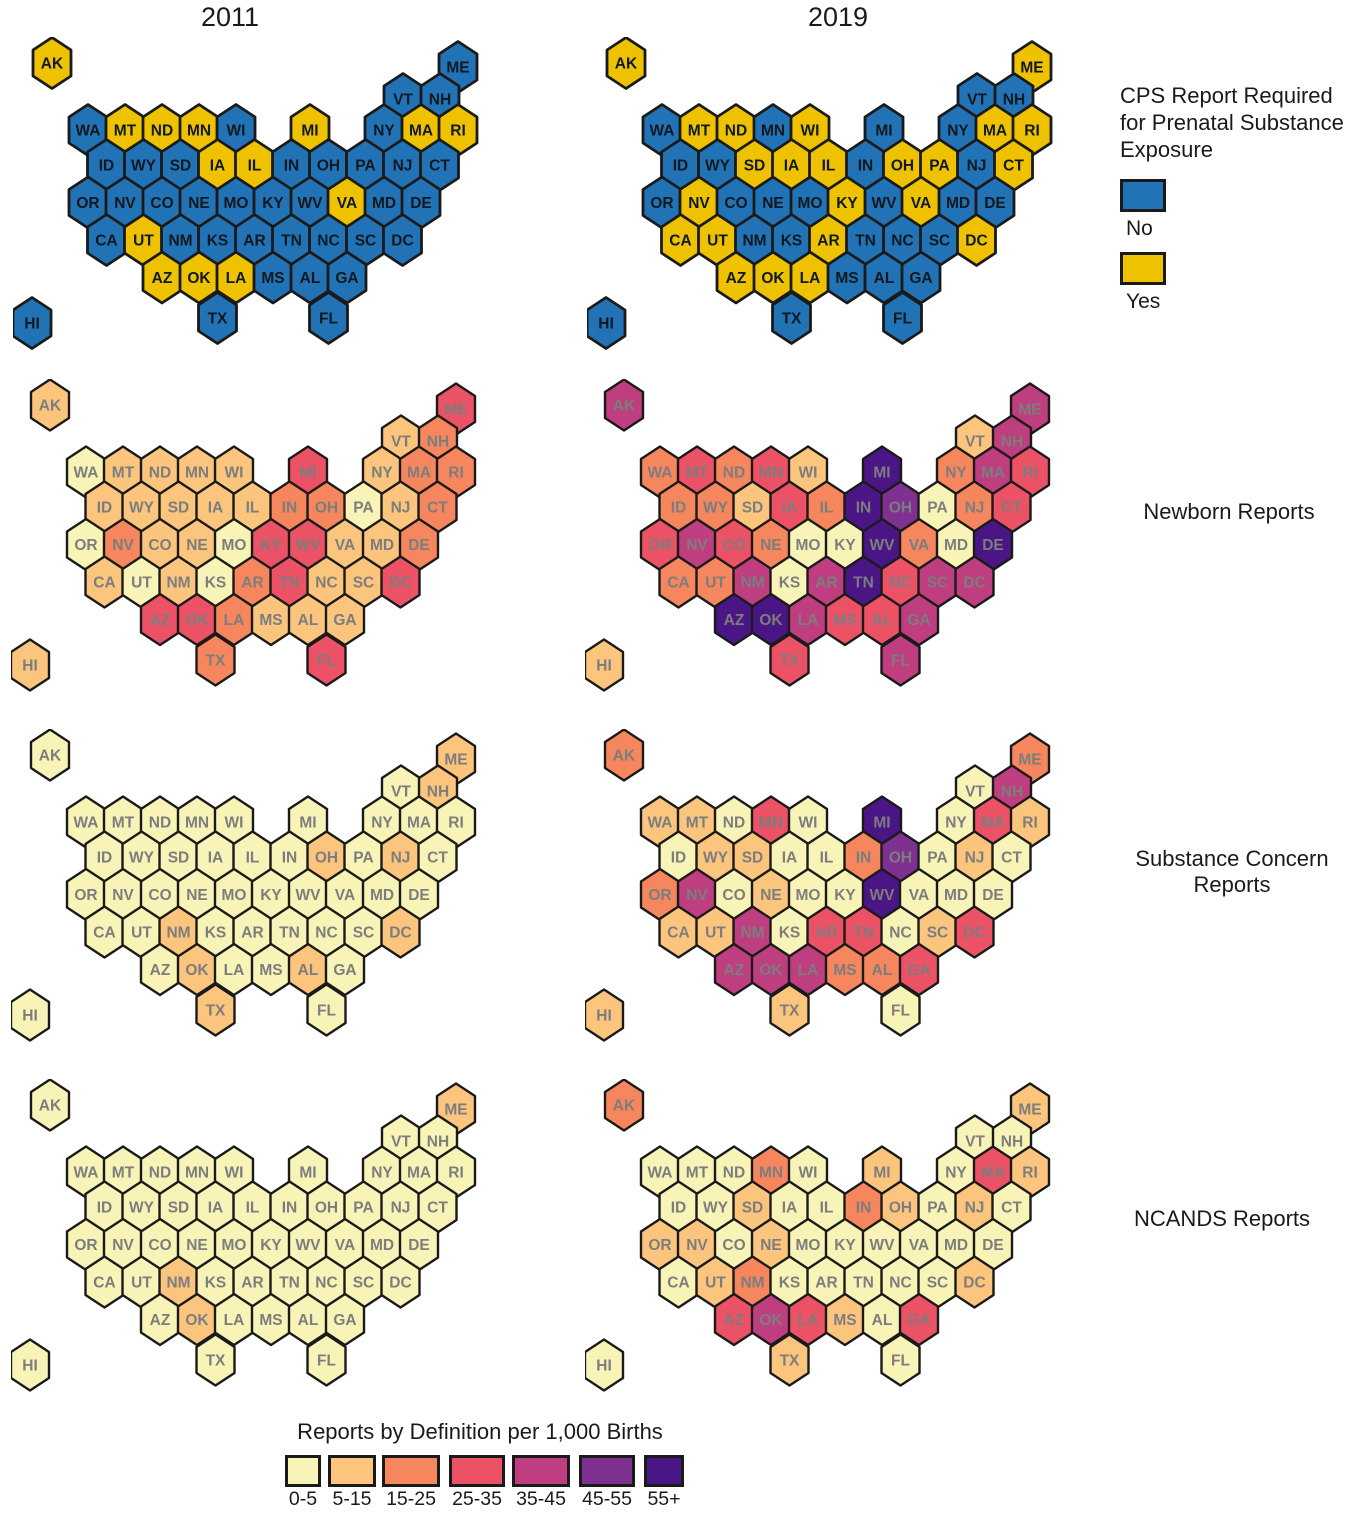 The width and height of the screenshot is (1369, 1516). What do you see at coordinates (734, 620) in the screenshot?
I see `hex-label-AZ: AZ` at bounding box center [734, 620].